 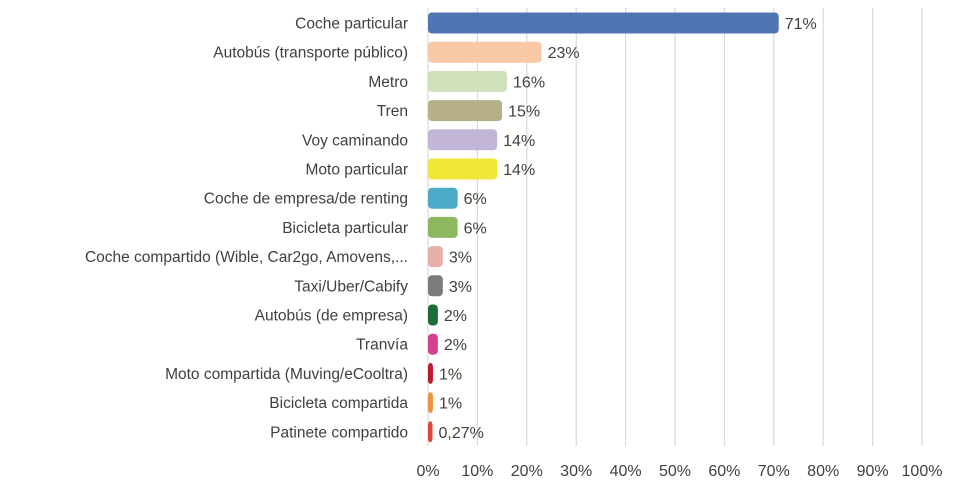 I want to click on category-label-13: Moto compartida (Muving/eCooltra), so click(x=286, y=374).